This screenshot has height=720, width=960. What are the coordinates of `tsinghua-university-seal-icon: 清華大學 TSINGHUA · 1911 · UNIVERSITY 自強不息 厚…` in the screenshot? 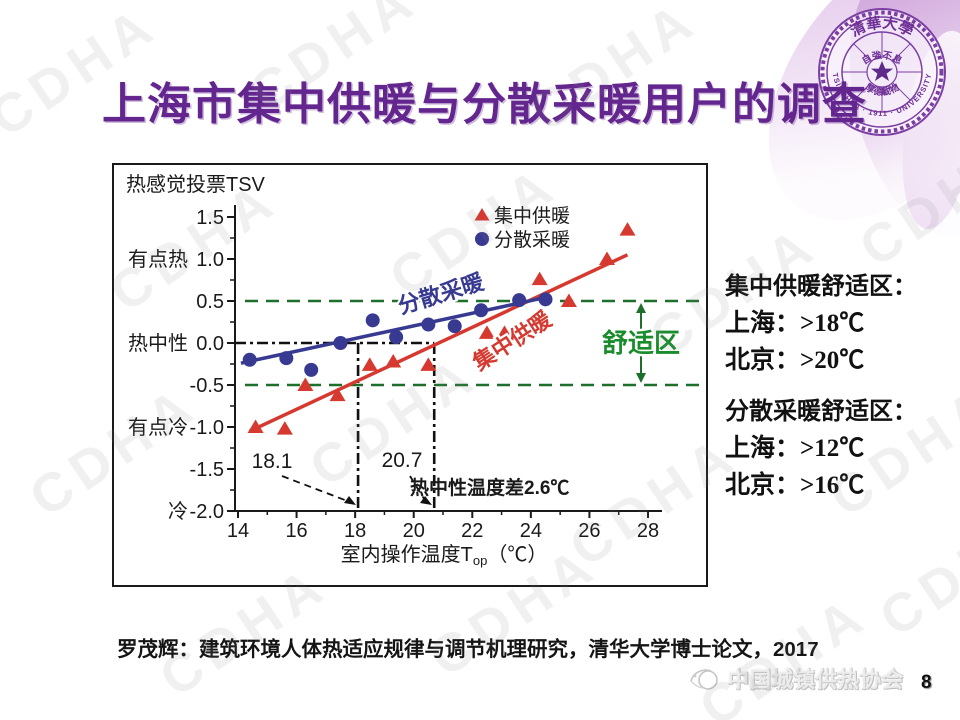 It's located at (882, 72).